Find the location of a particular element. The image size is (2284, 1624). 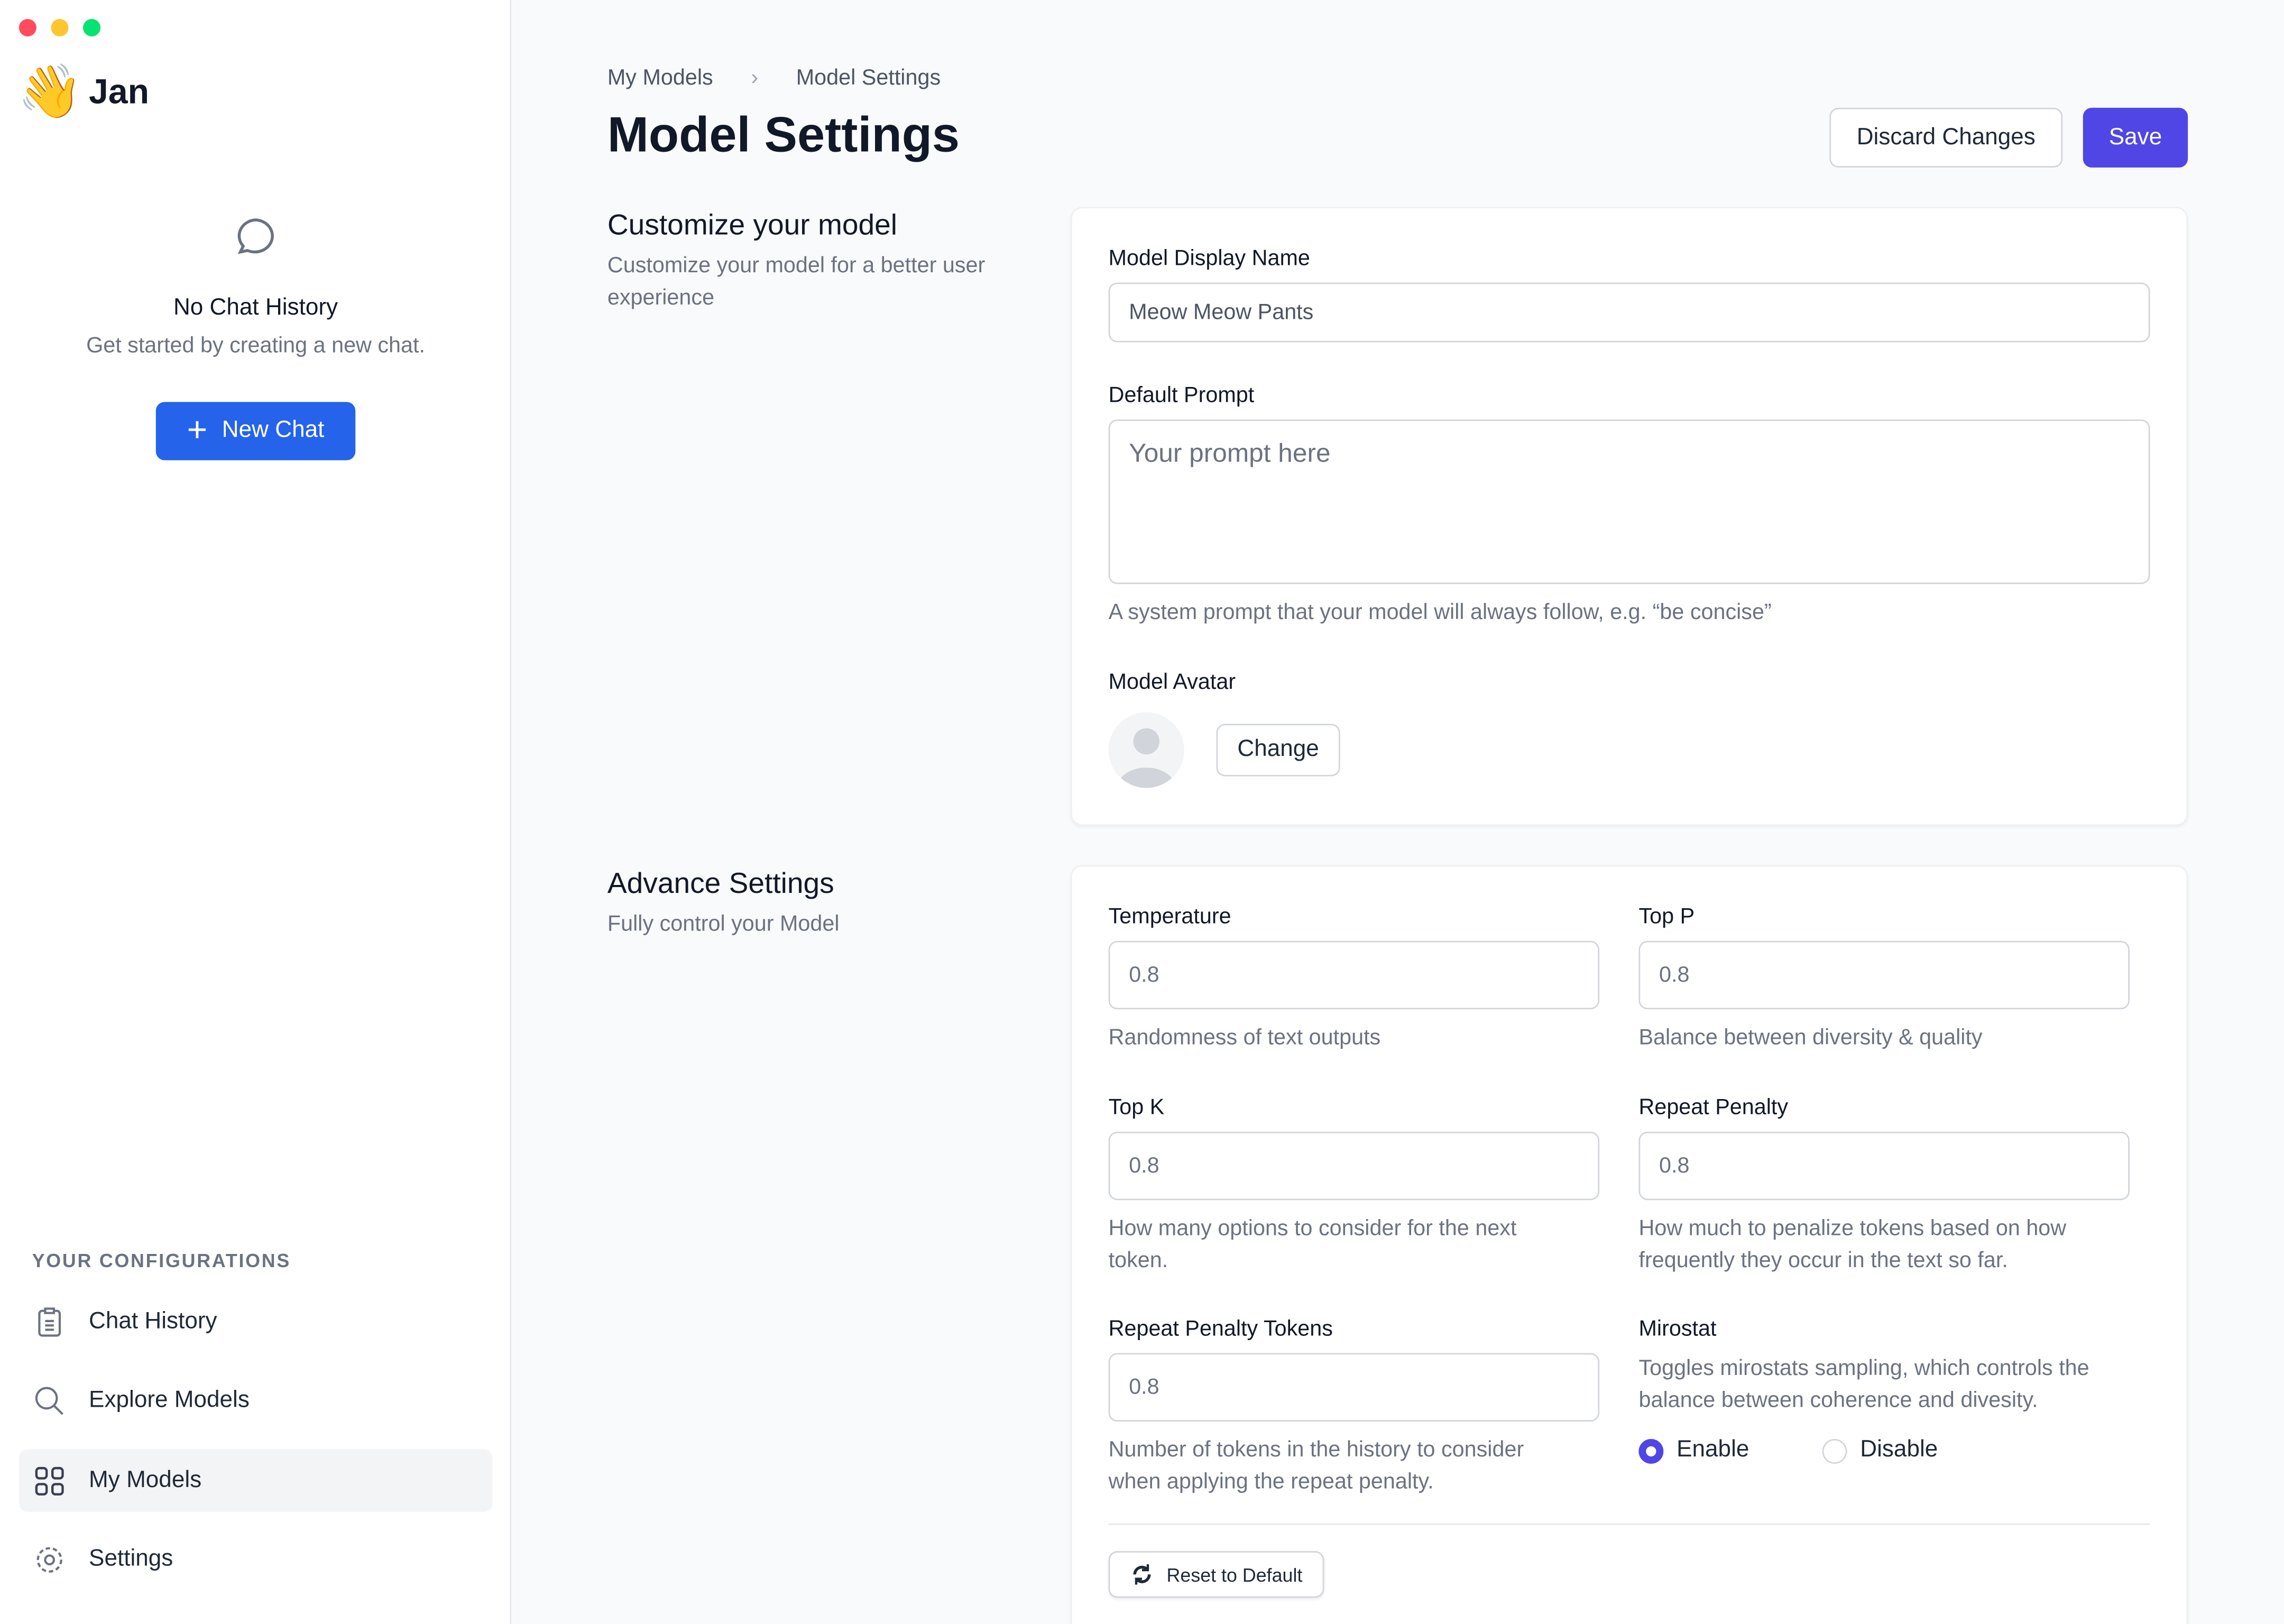

chat-bubble-icon is located at coordinates (255, 236).